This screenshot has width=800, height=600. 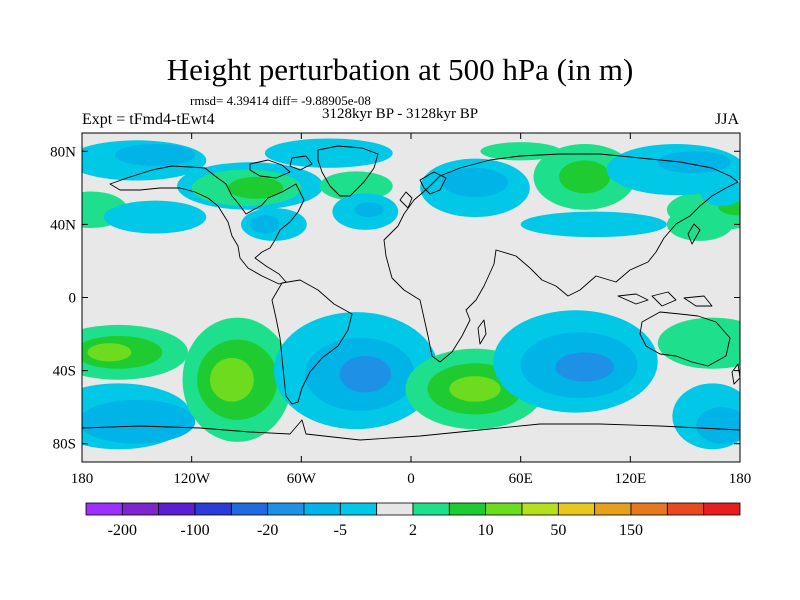 What do you see at coordinates (281, 167) in the screenshot?
I see `coastline-arctic-islands` at bounding box center [281, 167].